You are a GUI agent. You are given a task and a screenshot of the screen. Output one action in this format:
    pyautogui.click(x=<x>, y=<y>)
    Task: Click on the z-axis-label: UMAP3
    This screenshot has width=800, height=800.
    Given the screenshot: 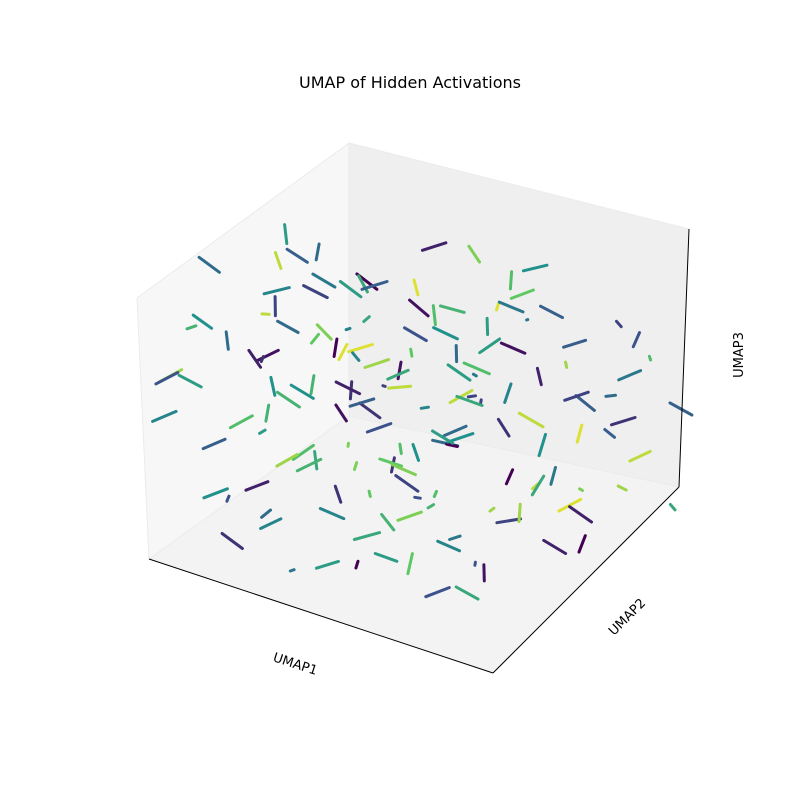 What is the action you would take?
    pyautogui.click(x=739, y=355)
    